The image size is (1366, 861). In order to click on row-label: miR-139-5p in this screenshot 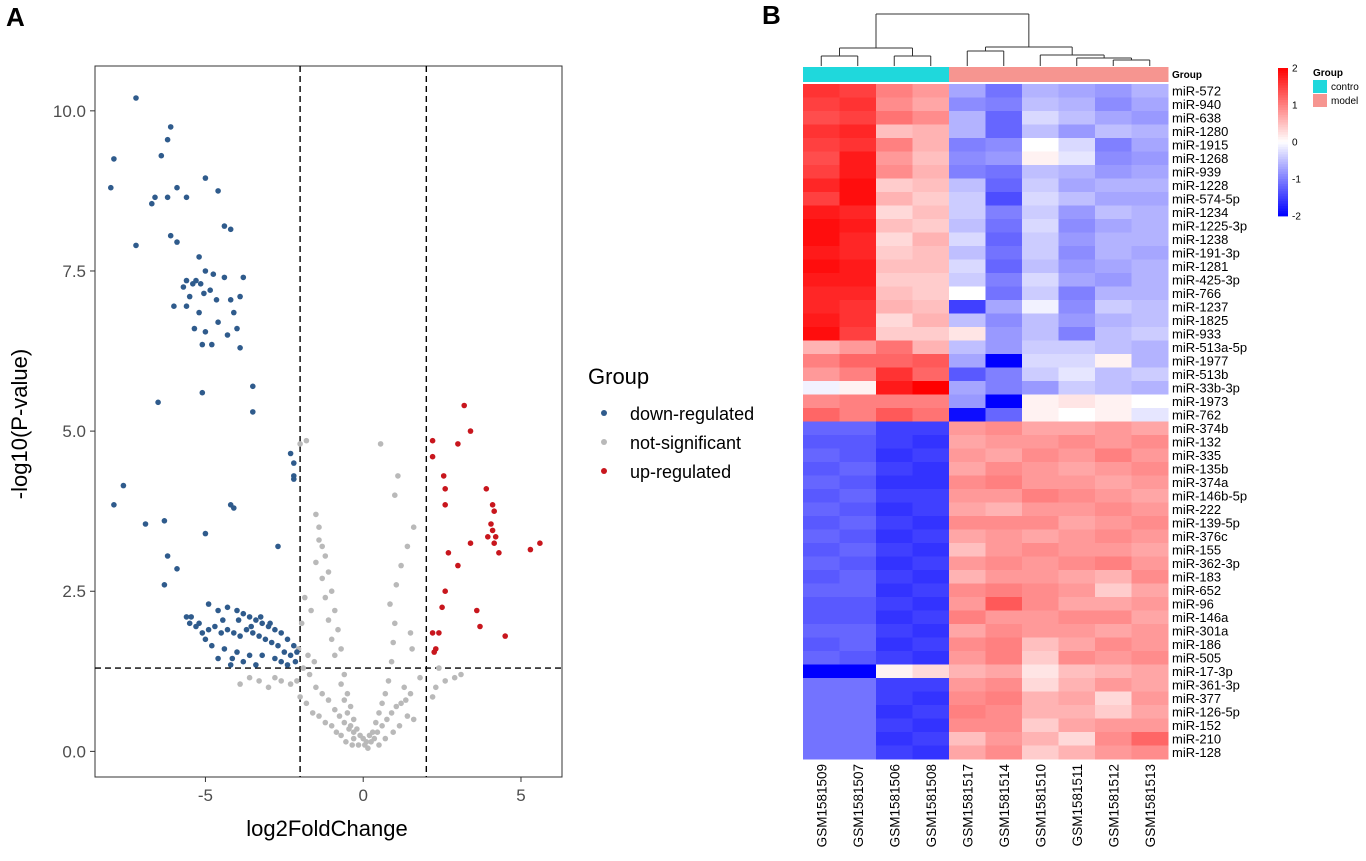, I will do `click(1206, 522)`.